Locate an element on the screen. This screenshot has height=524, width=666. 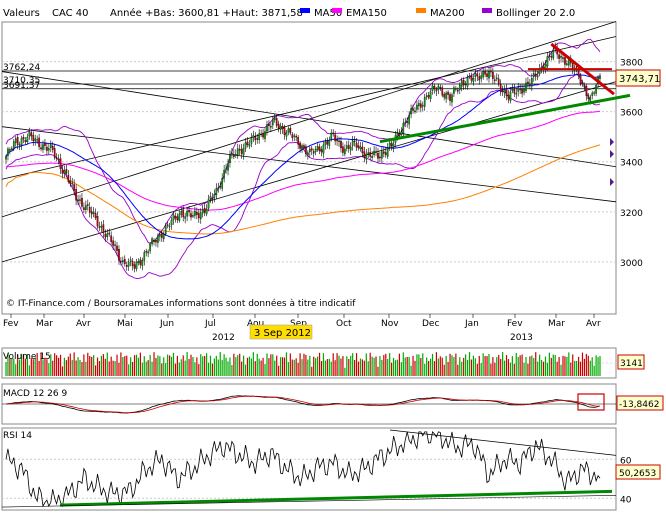
x-year-label: 2013 is located at coordinates (521, 338).